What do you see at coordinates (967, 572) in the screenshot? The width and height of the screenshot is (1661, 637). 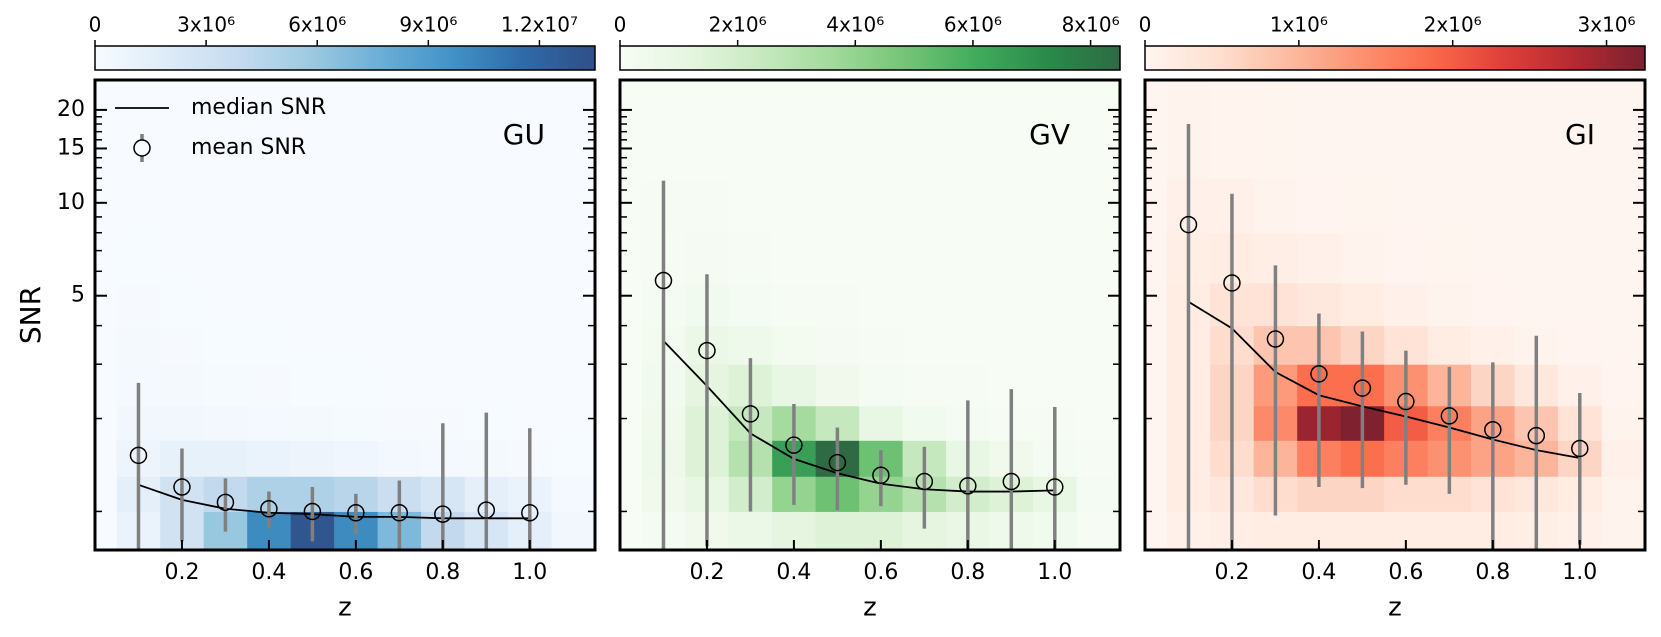 I see `x-tick-label: 0.8` at bounding box center [967, 572].